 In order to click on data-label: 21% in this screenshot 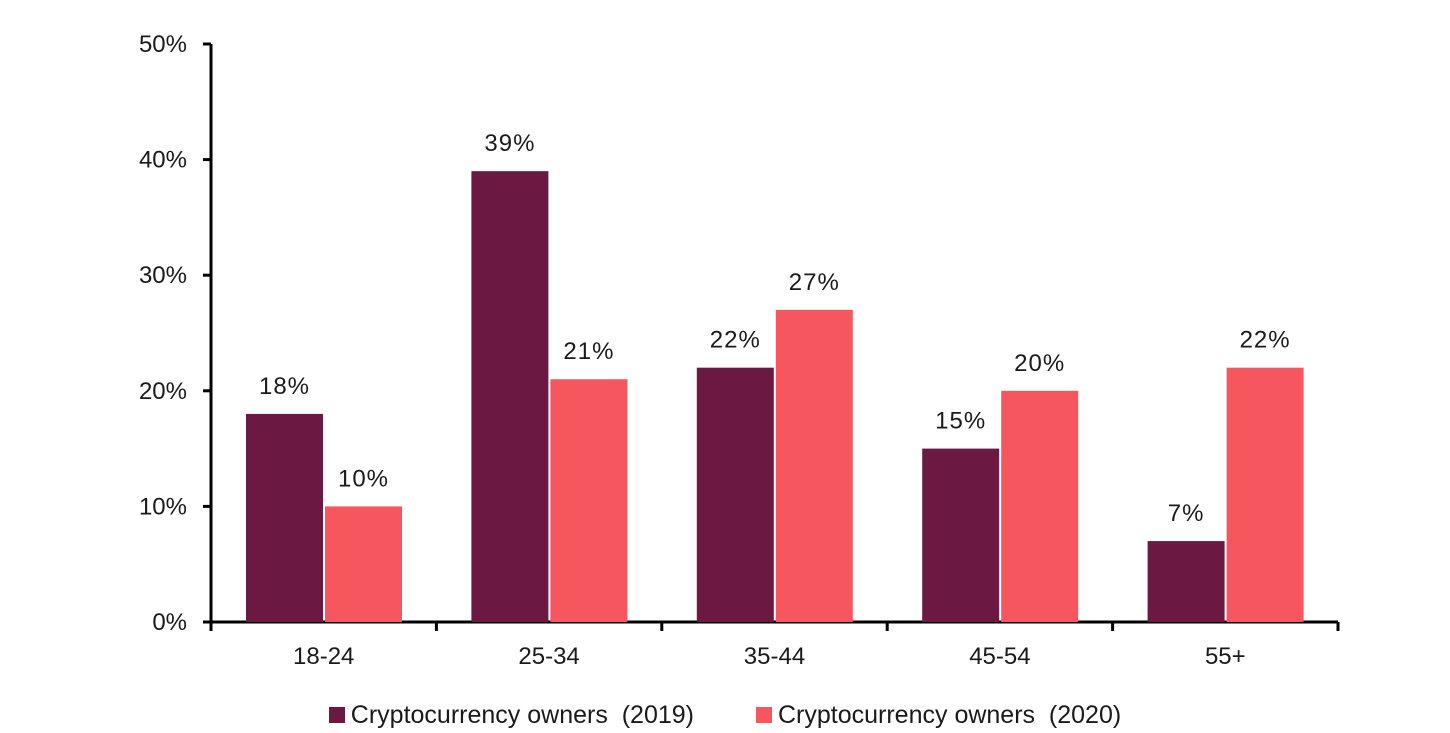, I will do `click(588, 351)`.